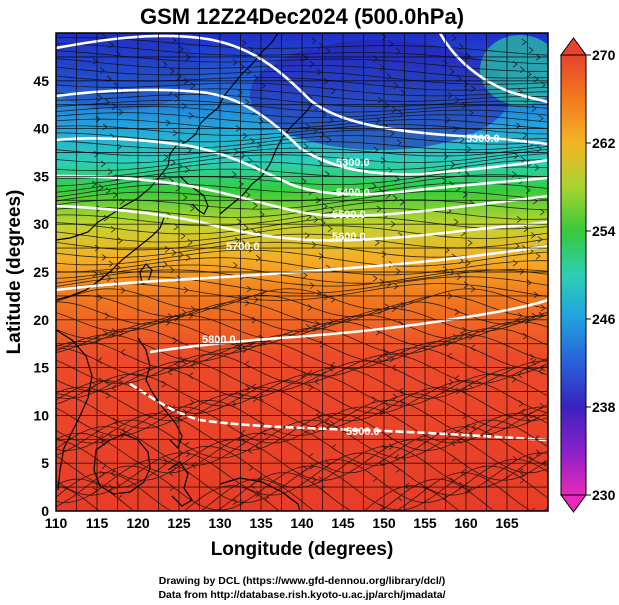 This screenshot has height=605, width=619. Describe the element at coordinates (41, 224) in the screenshot. I see `y-tick-label: 30` at that location.